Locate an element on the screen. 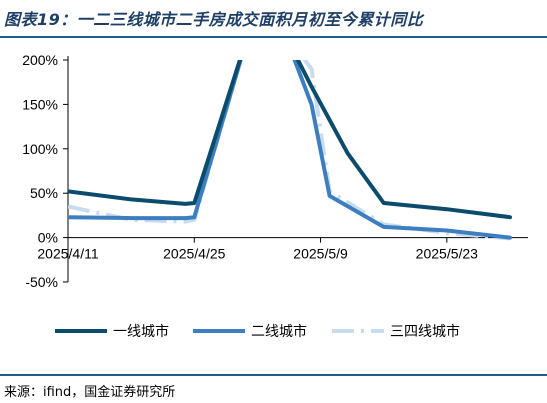 This screenshot has width=547, height=403. chart-title: 图表19：一二三线城市二手房成交面积月初至今累计同比 is located at coordinates (214, 19).